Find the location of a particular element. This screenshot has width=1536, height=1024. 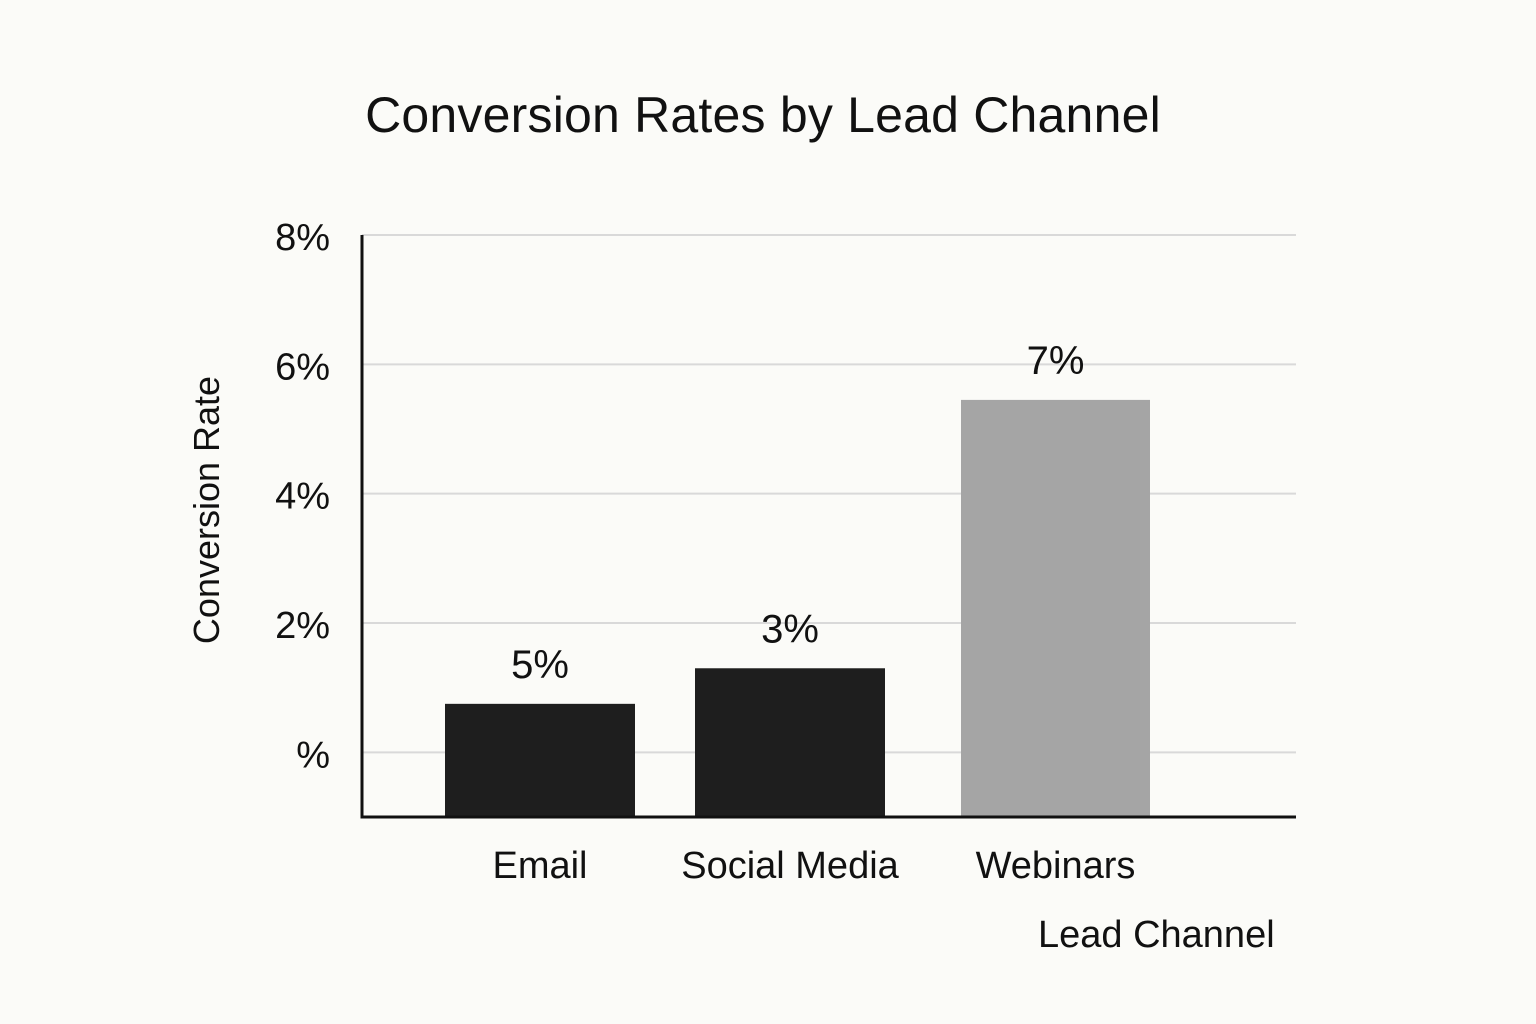

data-label: 3% is located at coordinates (790, 629).